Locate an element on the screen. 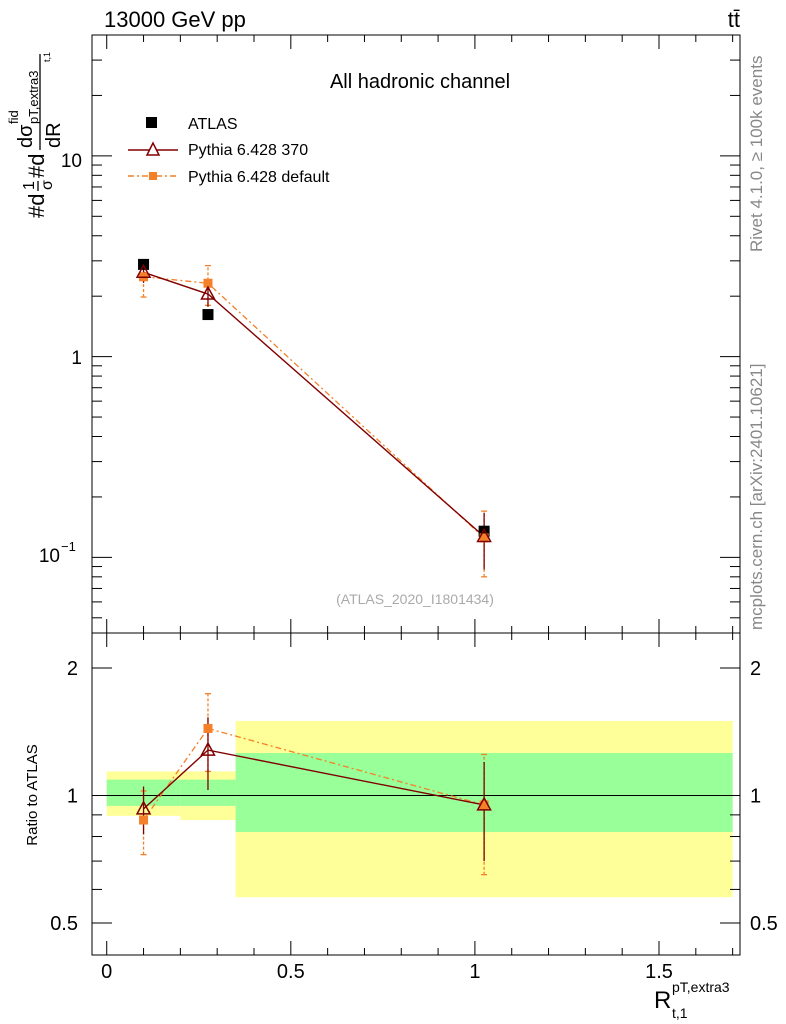 The height and width of the screenshot is (1024, 786). ytick-label-10: 10 is located at coordinates (71, 161).